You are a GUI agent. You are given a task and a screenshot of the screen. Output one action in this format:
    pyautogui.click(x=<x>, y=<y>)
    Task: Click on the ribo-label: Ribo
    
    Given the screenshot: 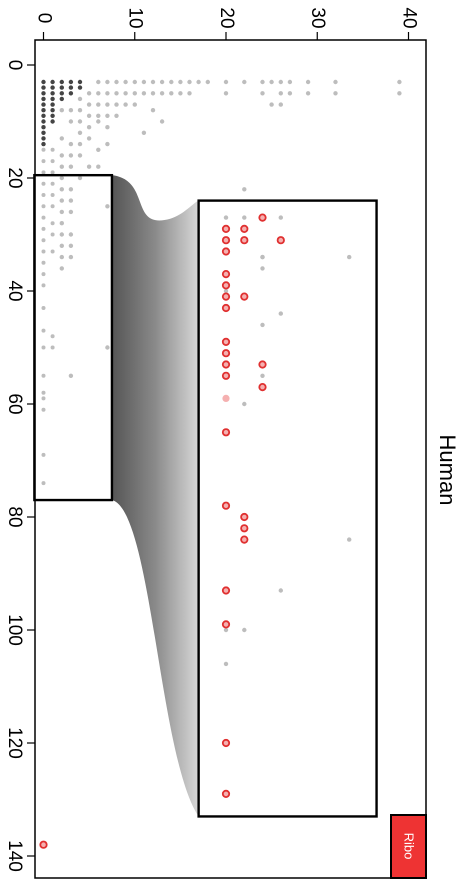 What is the action you would take?
    pyautogui.click(x=409, y=846)
    